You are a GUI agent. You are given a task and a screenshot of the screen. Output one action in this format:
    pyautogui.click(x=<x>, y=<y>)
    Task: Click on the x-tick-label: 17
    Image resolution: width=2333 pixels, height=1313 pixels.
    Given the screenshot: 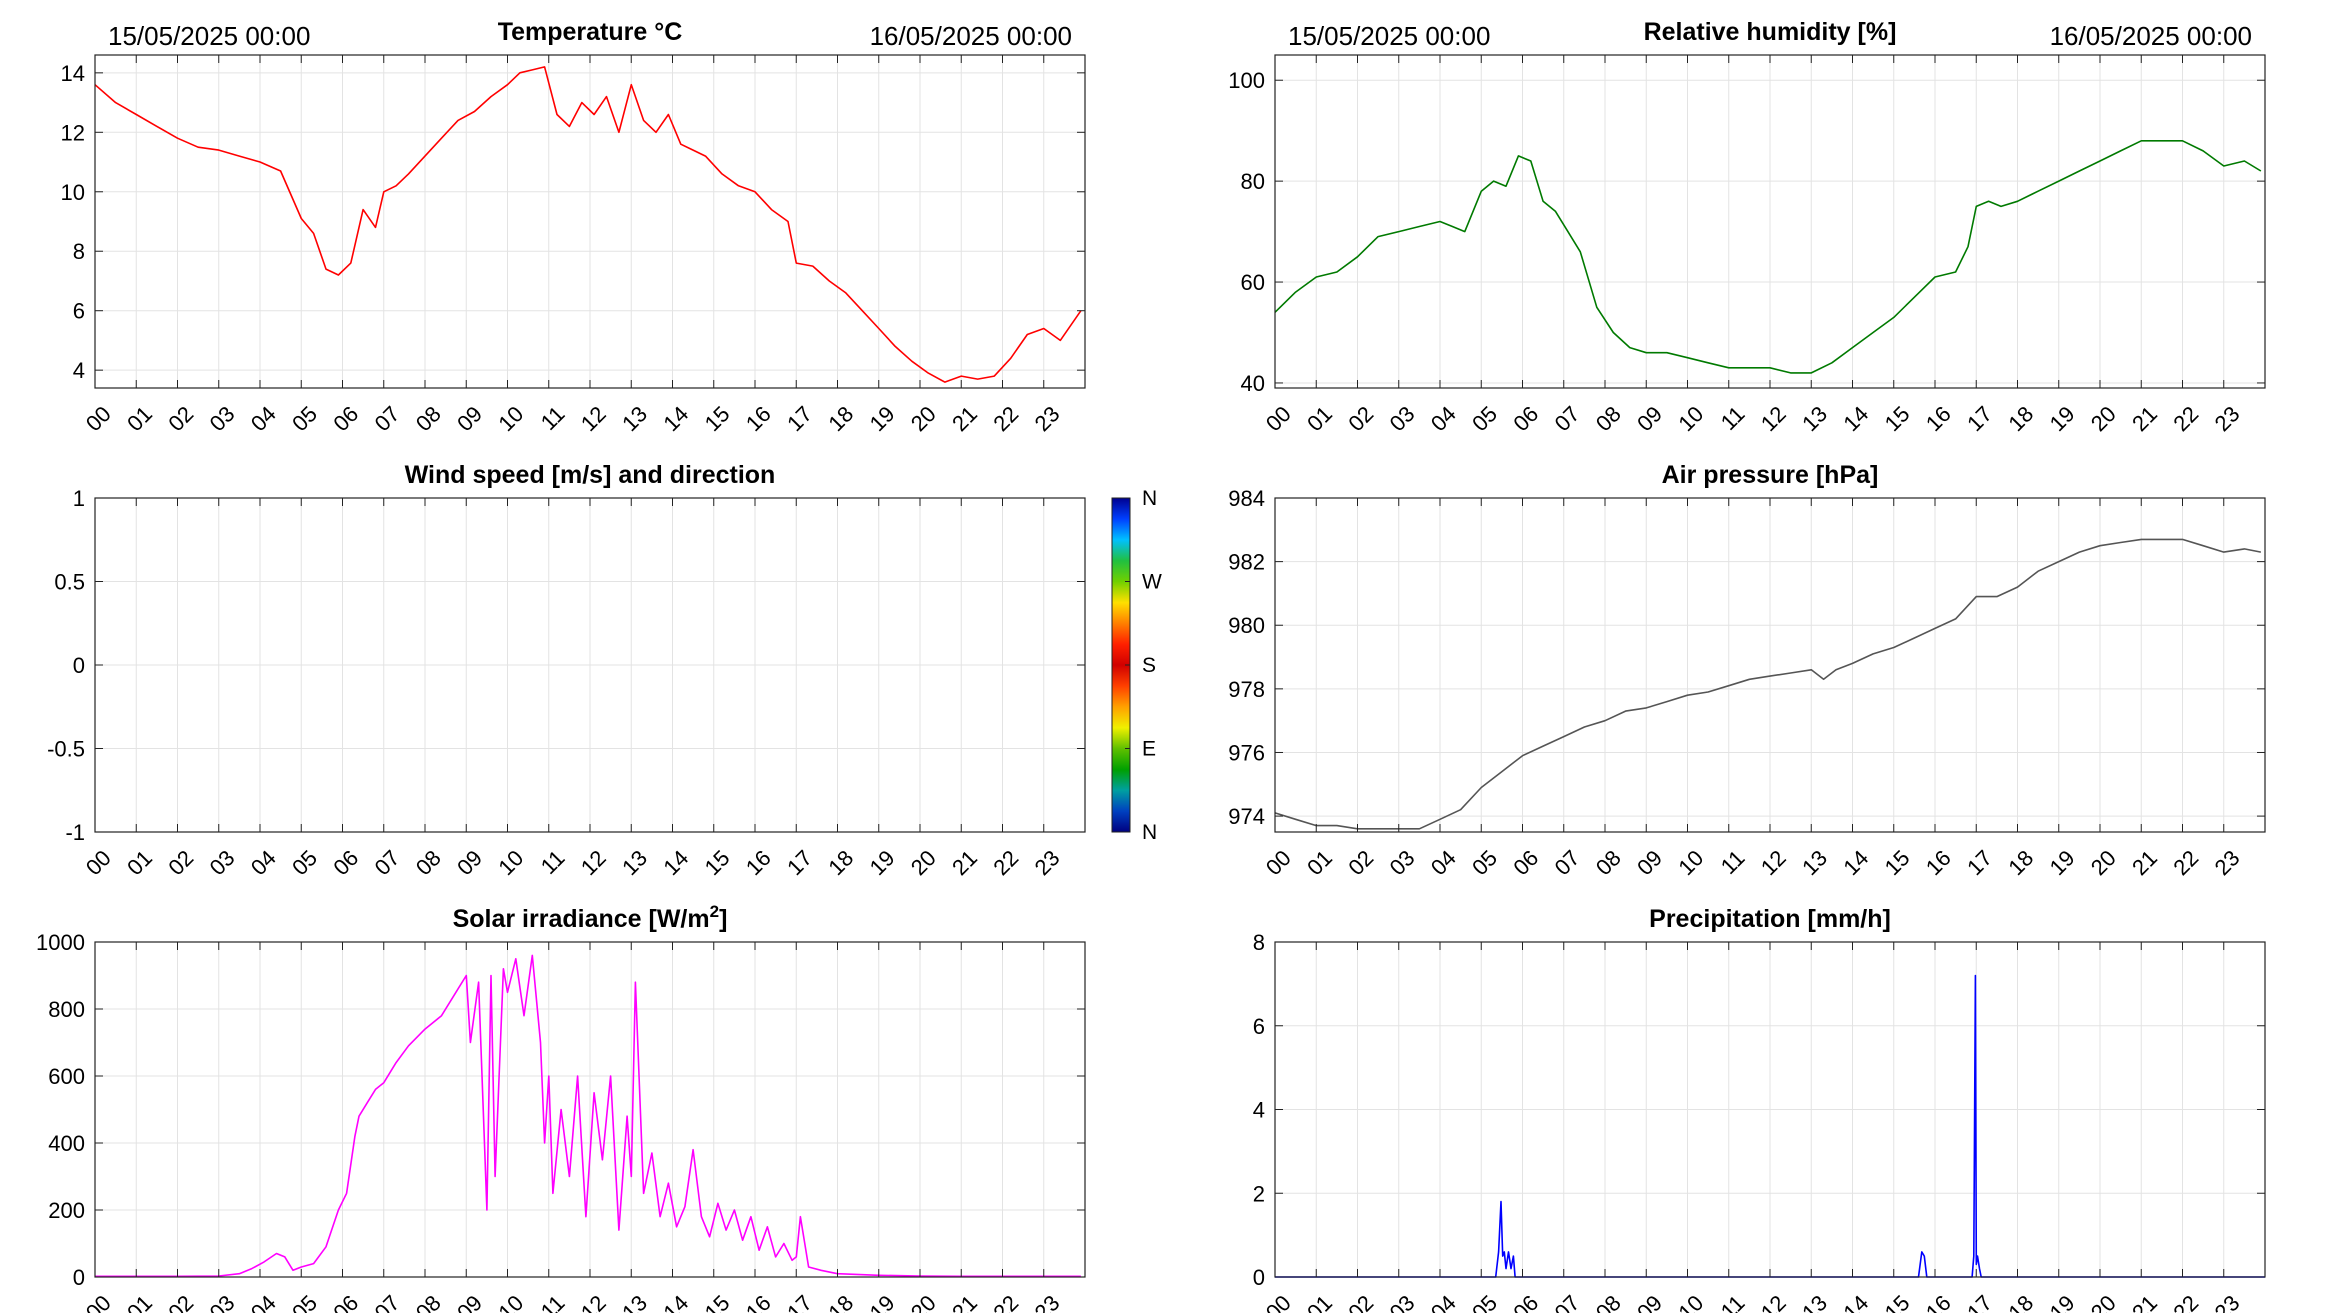 What is the action you would take?
    pyautogui.click(x=1979, y=1301)
    